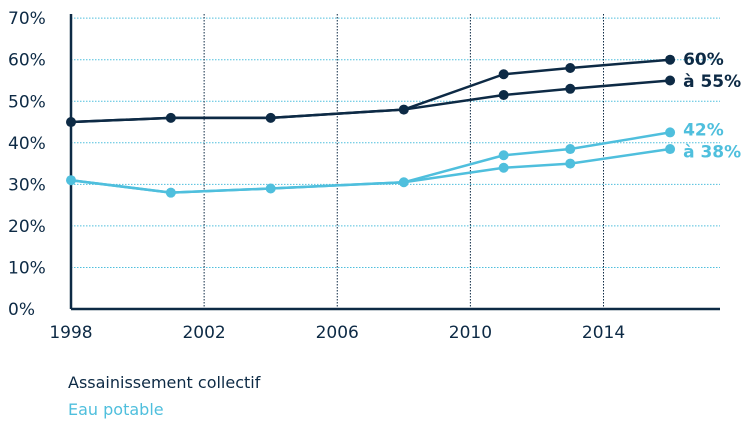  Describe the element at coordinates (27, 102) in the screenshot. I see `y-tick-label: 50%` at that location.